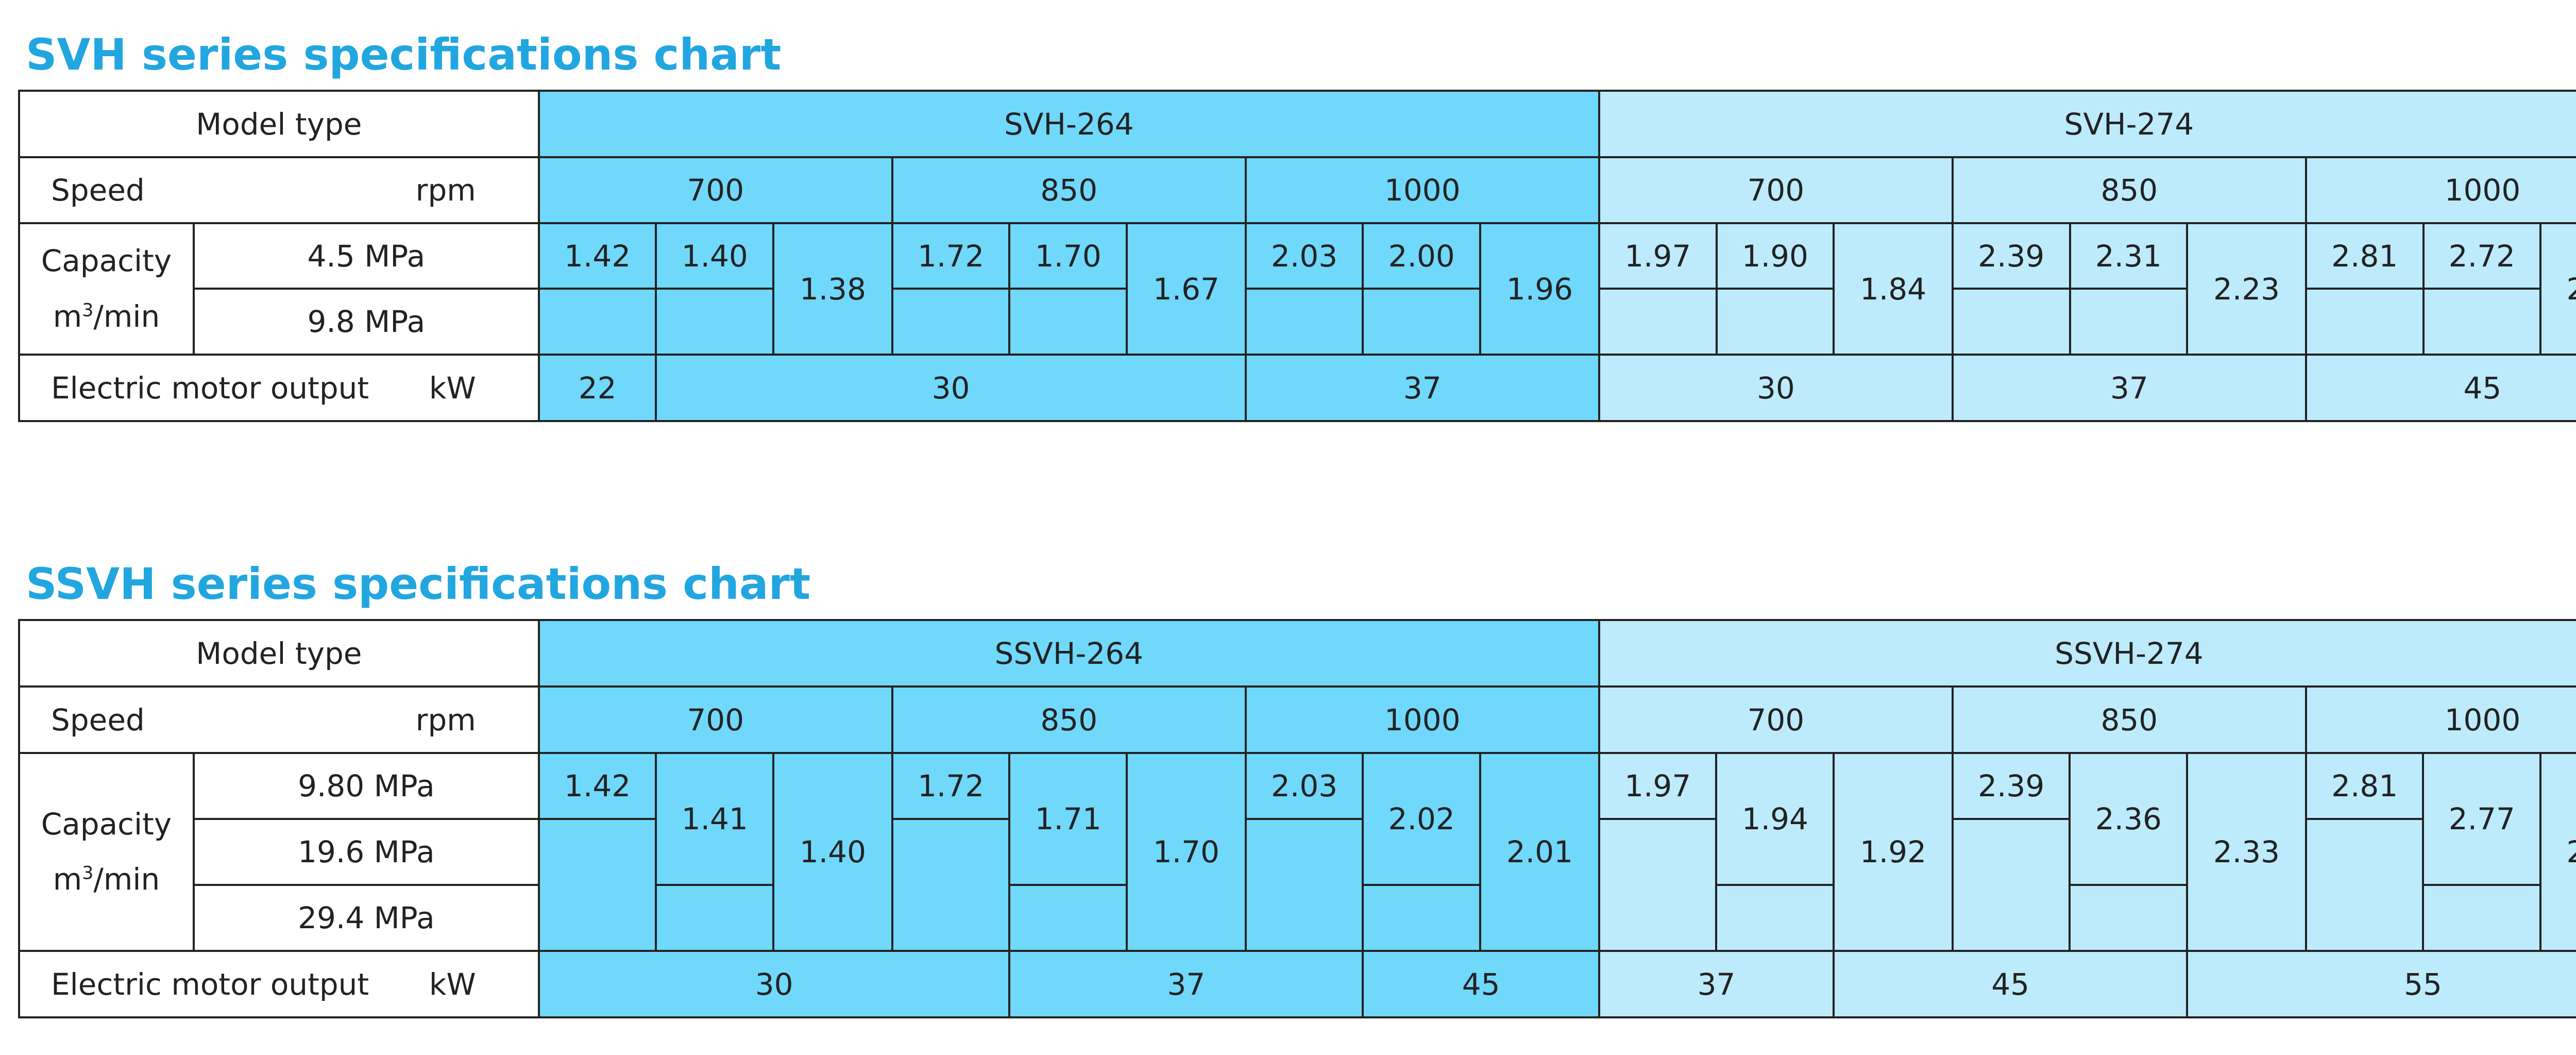 This screenshot has width=2576, height=1055. I want to click on capacity-value: 2.23, so click(2246, 289).